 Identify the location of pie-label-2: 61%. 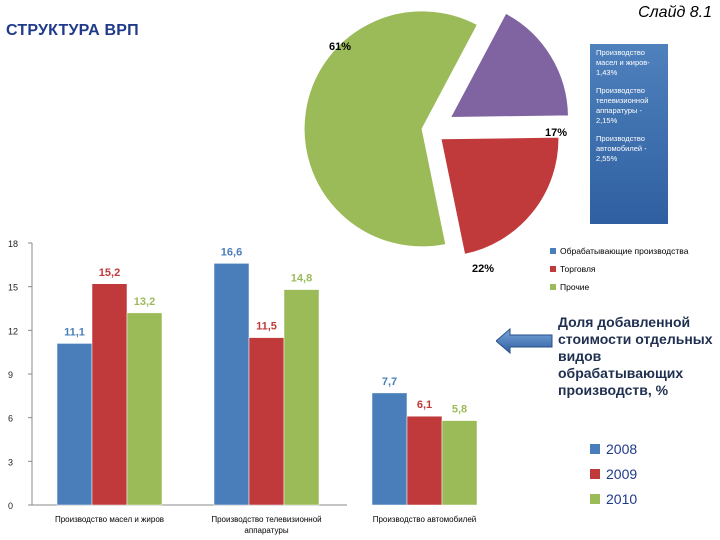
(340, 47).